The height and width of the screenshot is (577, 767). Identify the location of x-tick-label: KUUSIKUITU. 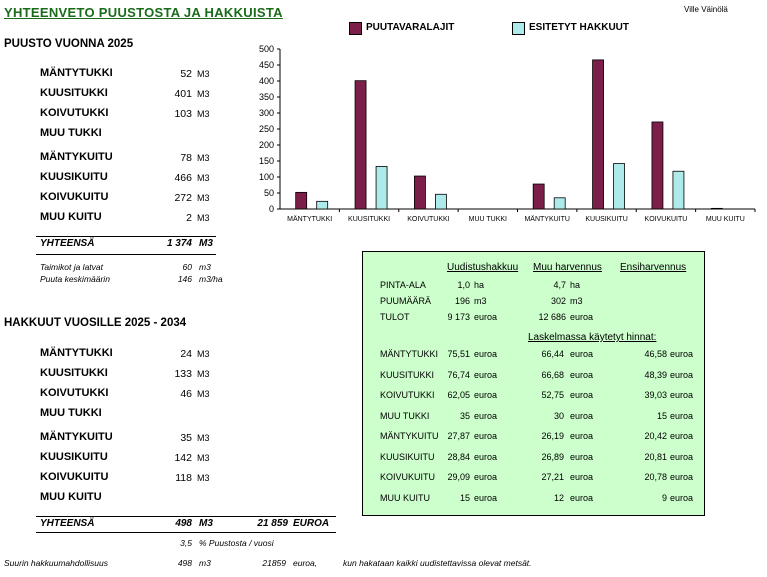
(606, 219).